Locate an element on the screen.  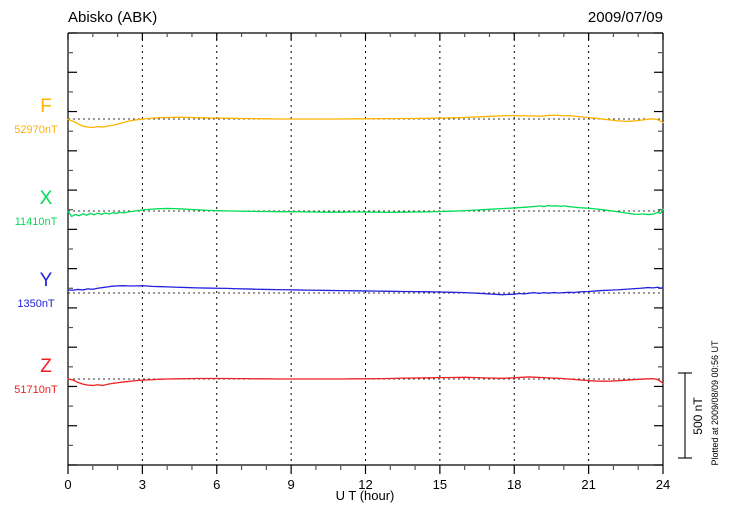
series-baseline-f: 52970nT is located at coordinates (36, 130).